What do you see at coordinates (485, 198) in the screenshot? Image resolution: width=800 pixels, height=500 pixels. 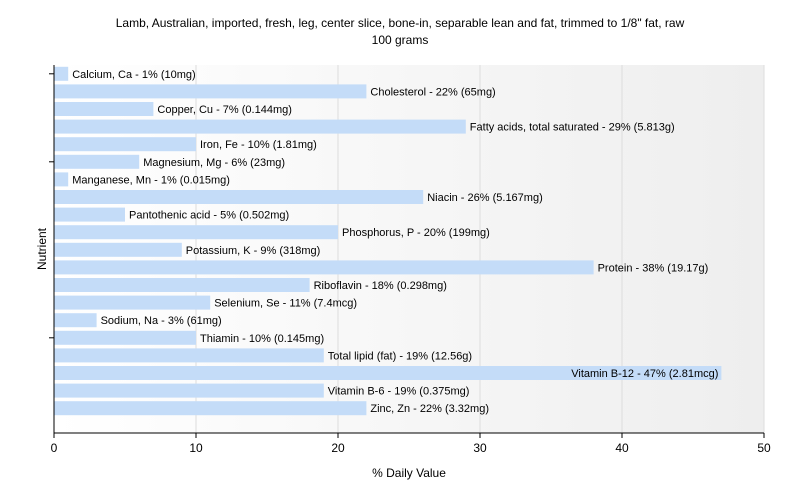 I see `bar-label: Niacin - 26% (5.167mg)` at bounding box center [485, 198].